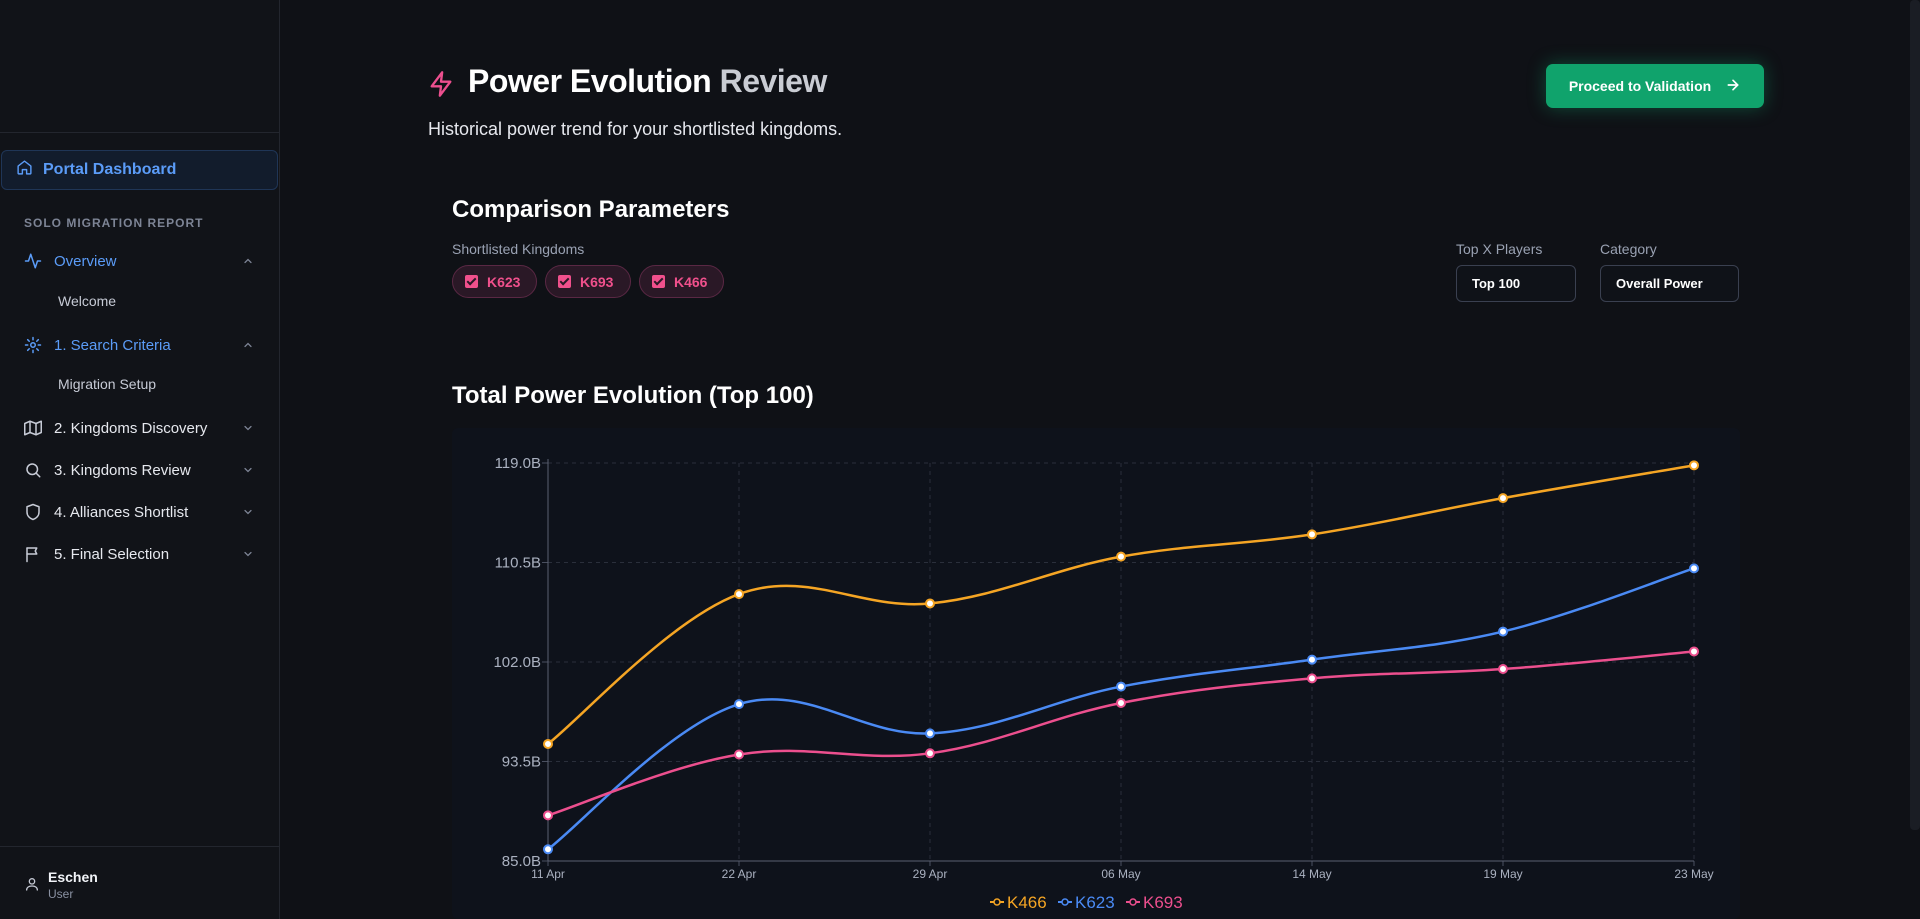 Image resolution: width=1920 pixels, height=919 pixels. I want to click on kingdom-chip-k466: K466, so click(681, 281).